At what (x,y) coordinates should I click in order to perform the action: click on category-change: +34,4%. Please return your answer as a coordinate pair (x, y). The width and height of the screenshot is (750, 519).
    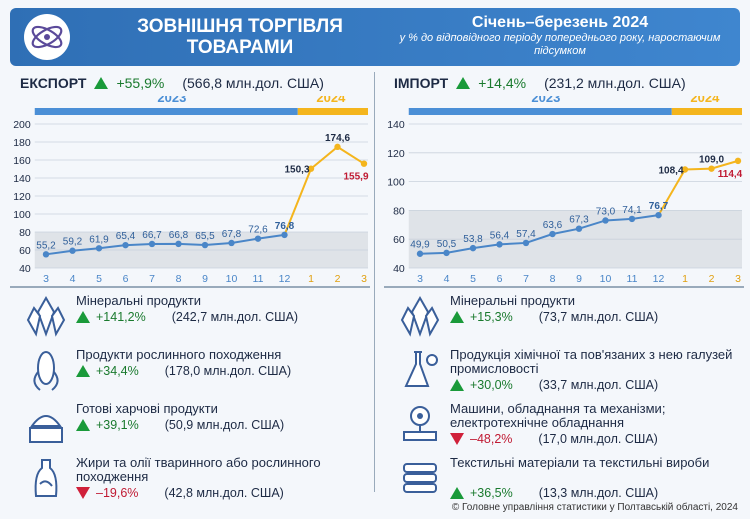
    Looking at the image, I should click on (117, 371).